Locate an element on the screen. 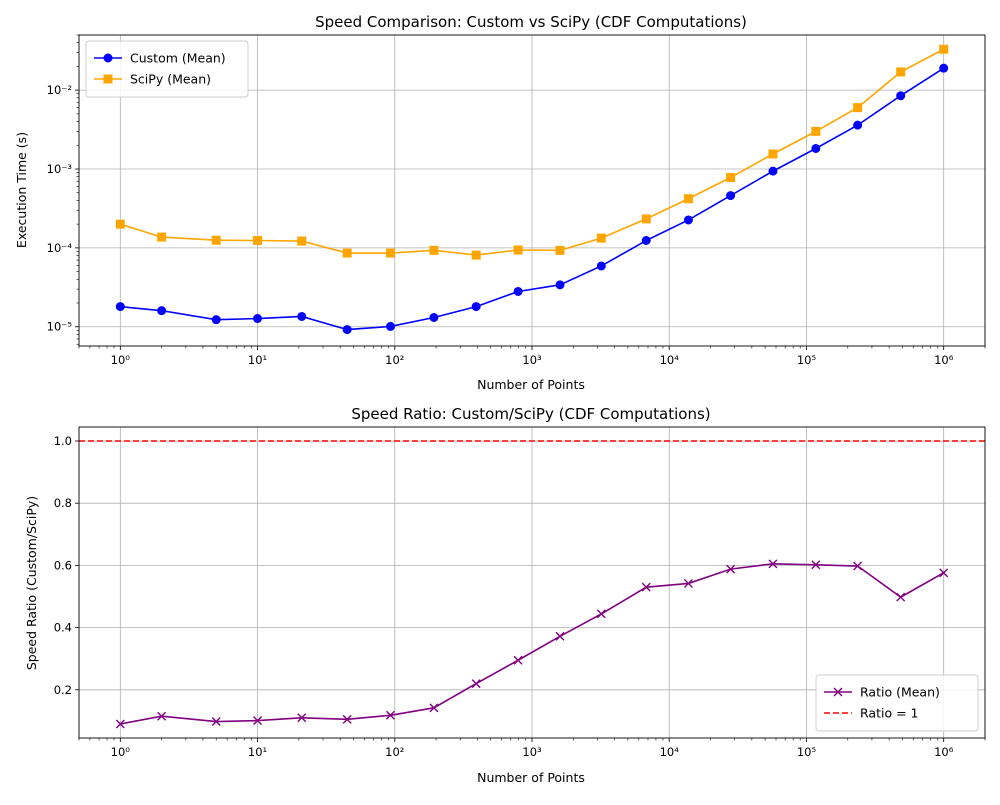 This screenshot has width=1000, height=805. y-tick-label: 0.6 is located at coordinates (63, 565).